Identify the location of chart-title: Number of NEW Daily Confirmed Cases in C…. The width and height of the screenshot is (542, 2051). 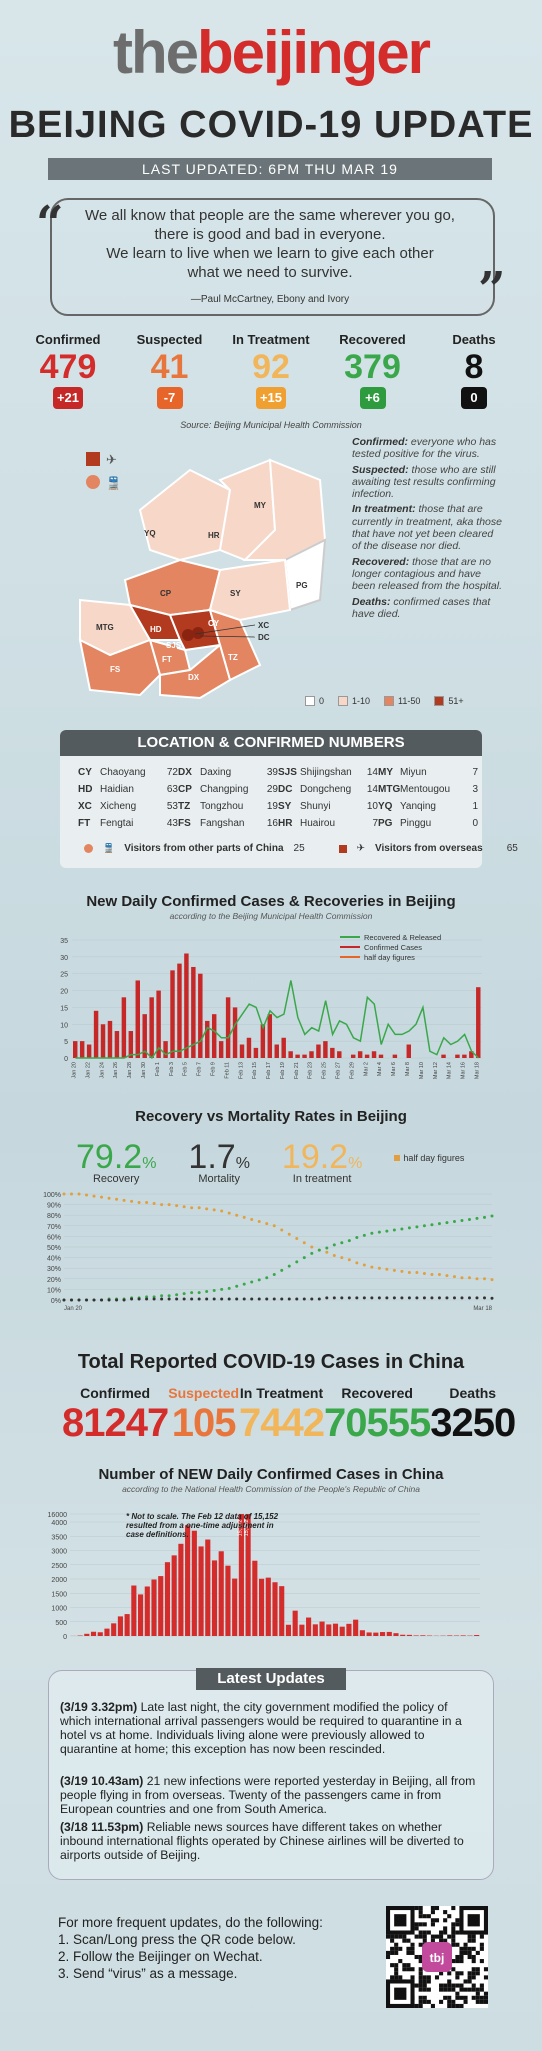
(271, 1474).